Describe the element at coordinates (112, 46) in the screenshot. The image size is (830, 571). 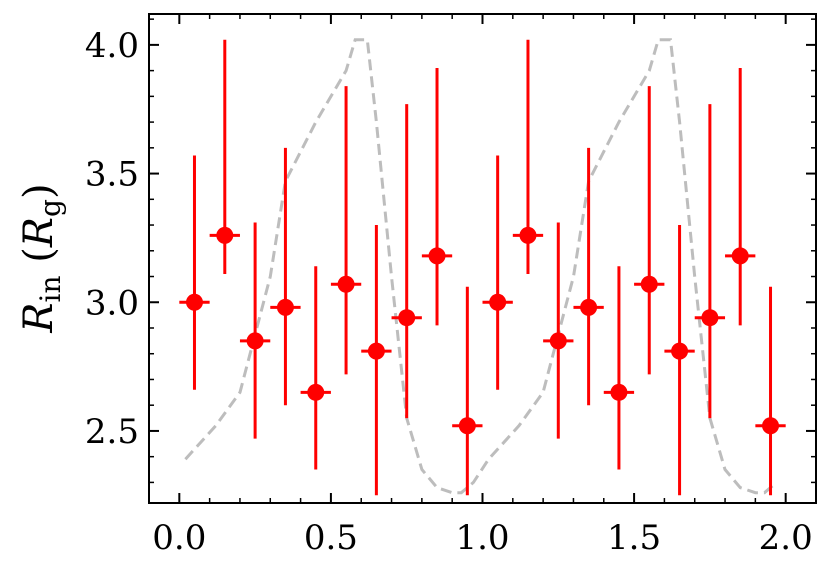
I see `y-tick-label: 4.0` at that location.